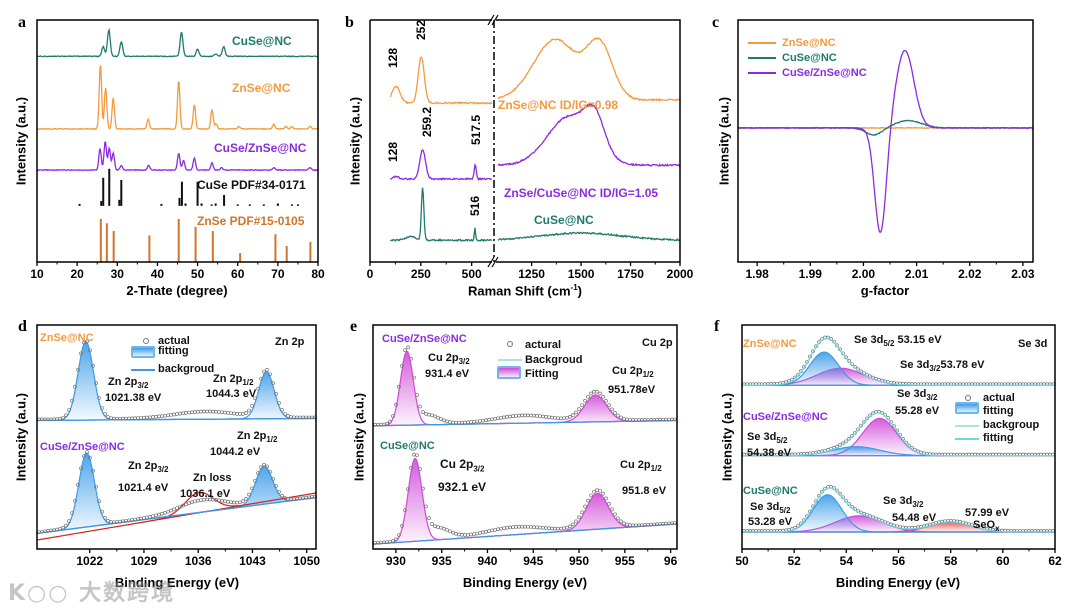 The height and width of the screenshot is (611, 1080). What do you see at coordinates (885, 141) in the screenshot?
I see `axis-frame` at bounding box center [885, 141].